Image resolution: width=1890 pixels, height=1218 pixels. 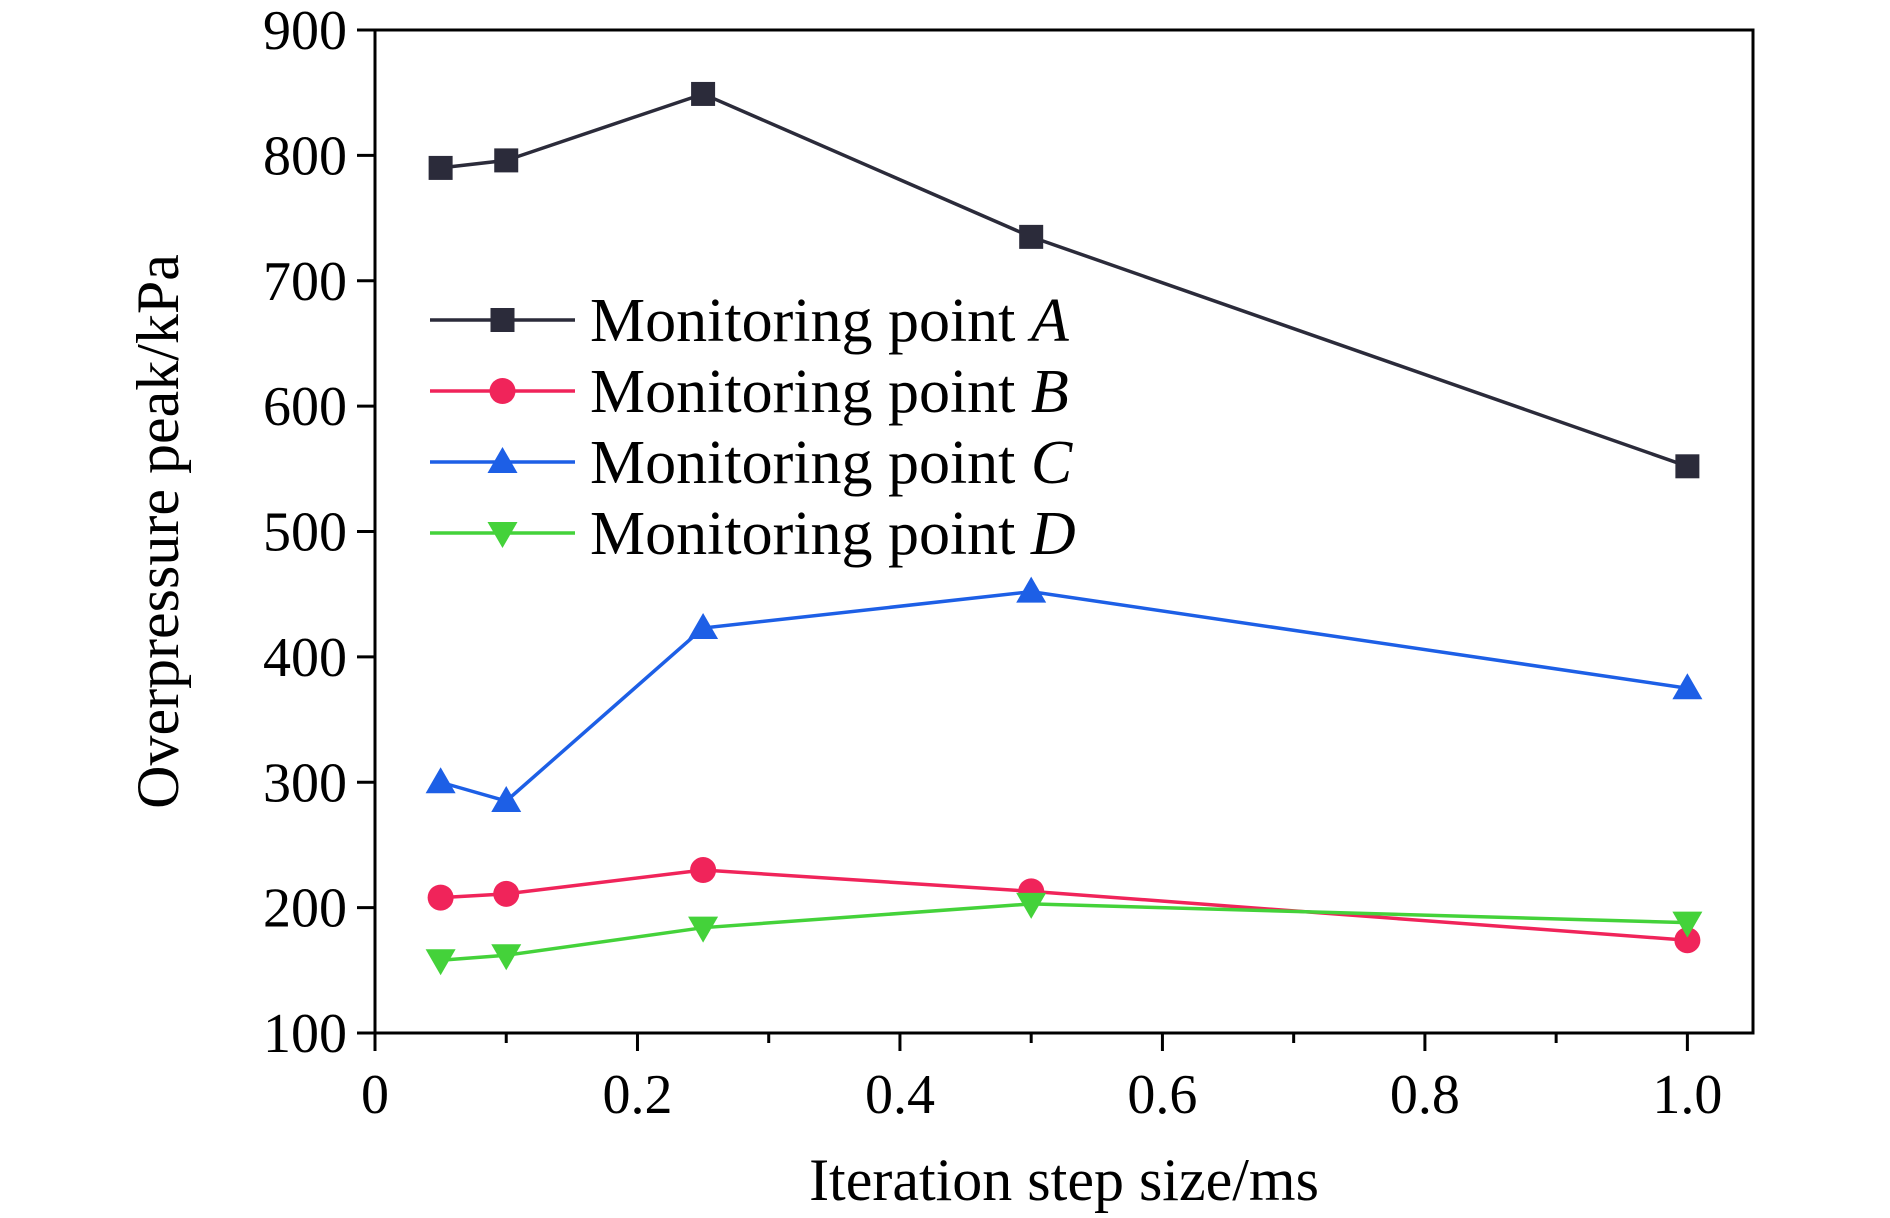 What do you see at coordinates (305, 909) in the screenshot?
I see `y-tick-label: 200` at bounding box center [305, 909].